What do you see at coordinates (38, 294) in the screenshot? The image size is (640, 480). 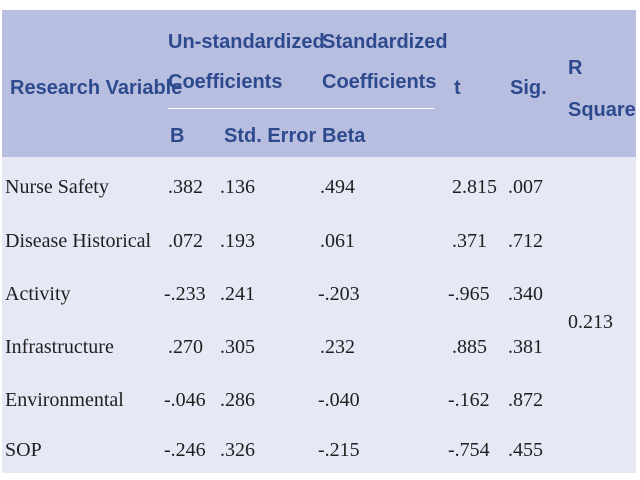 I see `cell-variable: Activity` at bounding box center [38, 294].